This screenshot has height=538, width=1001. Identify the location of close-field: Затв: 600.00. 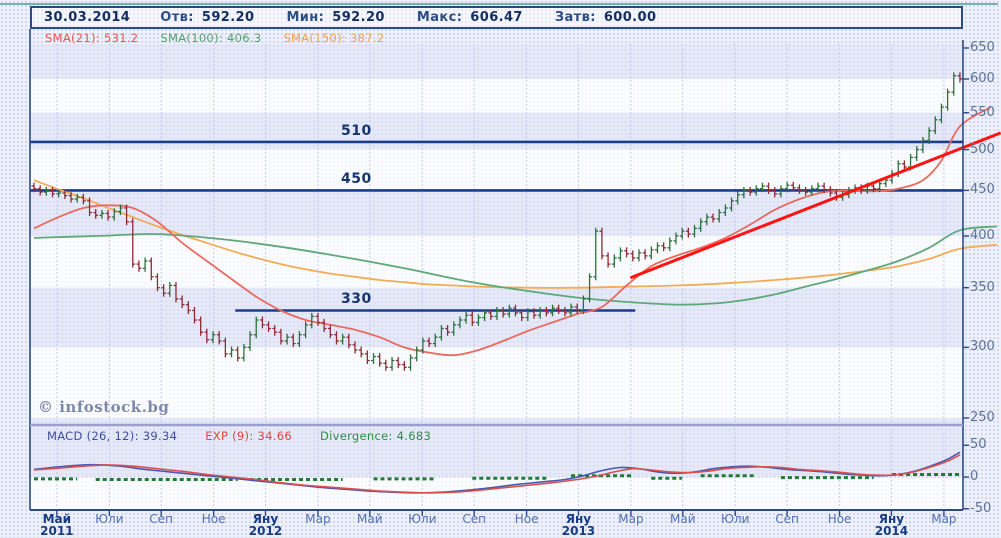
(606, 17).